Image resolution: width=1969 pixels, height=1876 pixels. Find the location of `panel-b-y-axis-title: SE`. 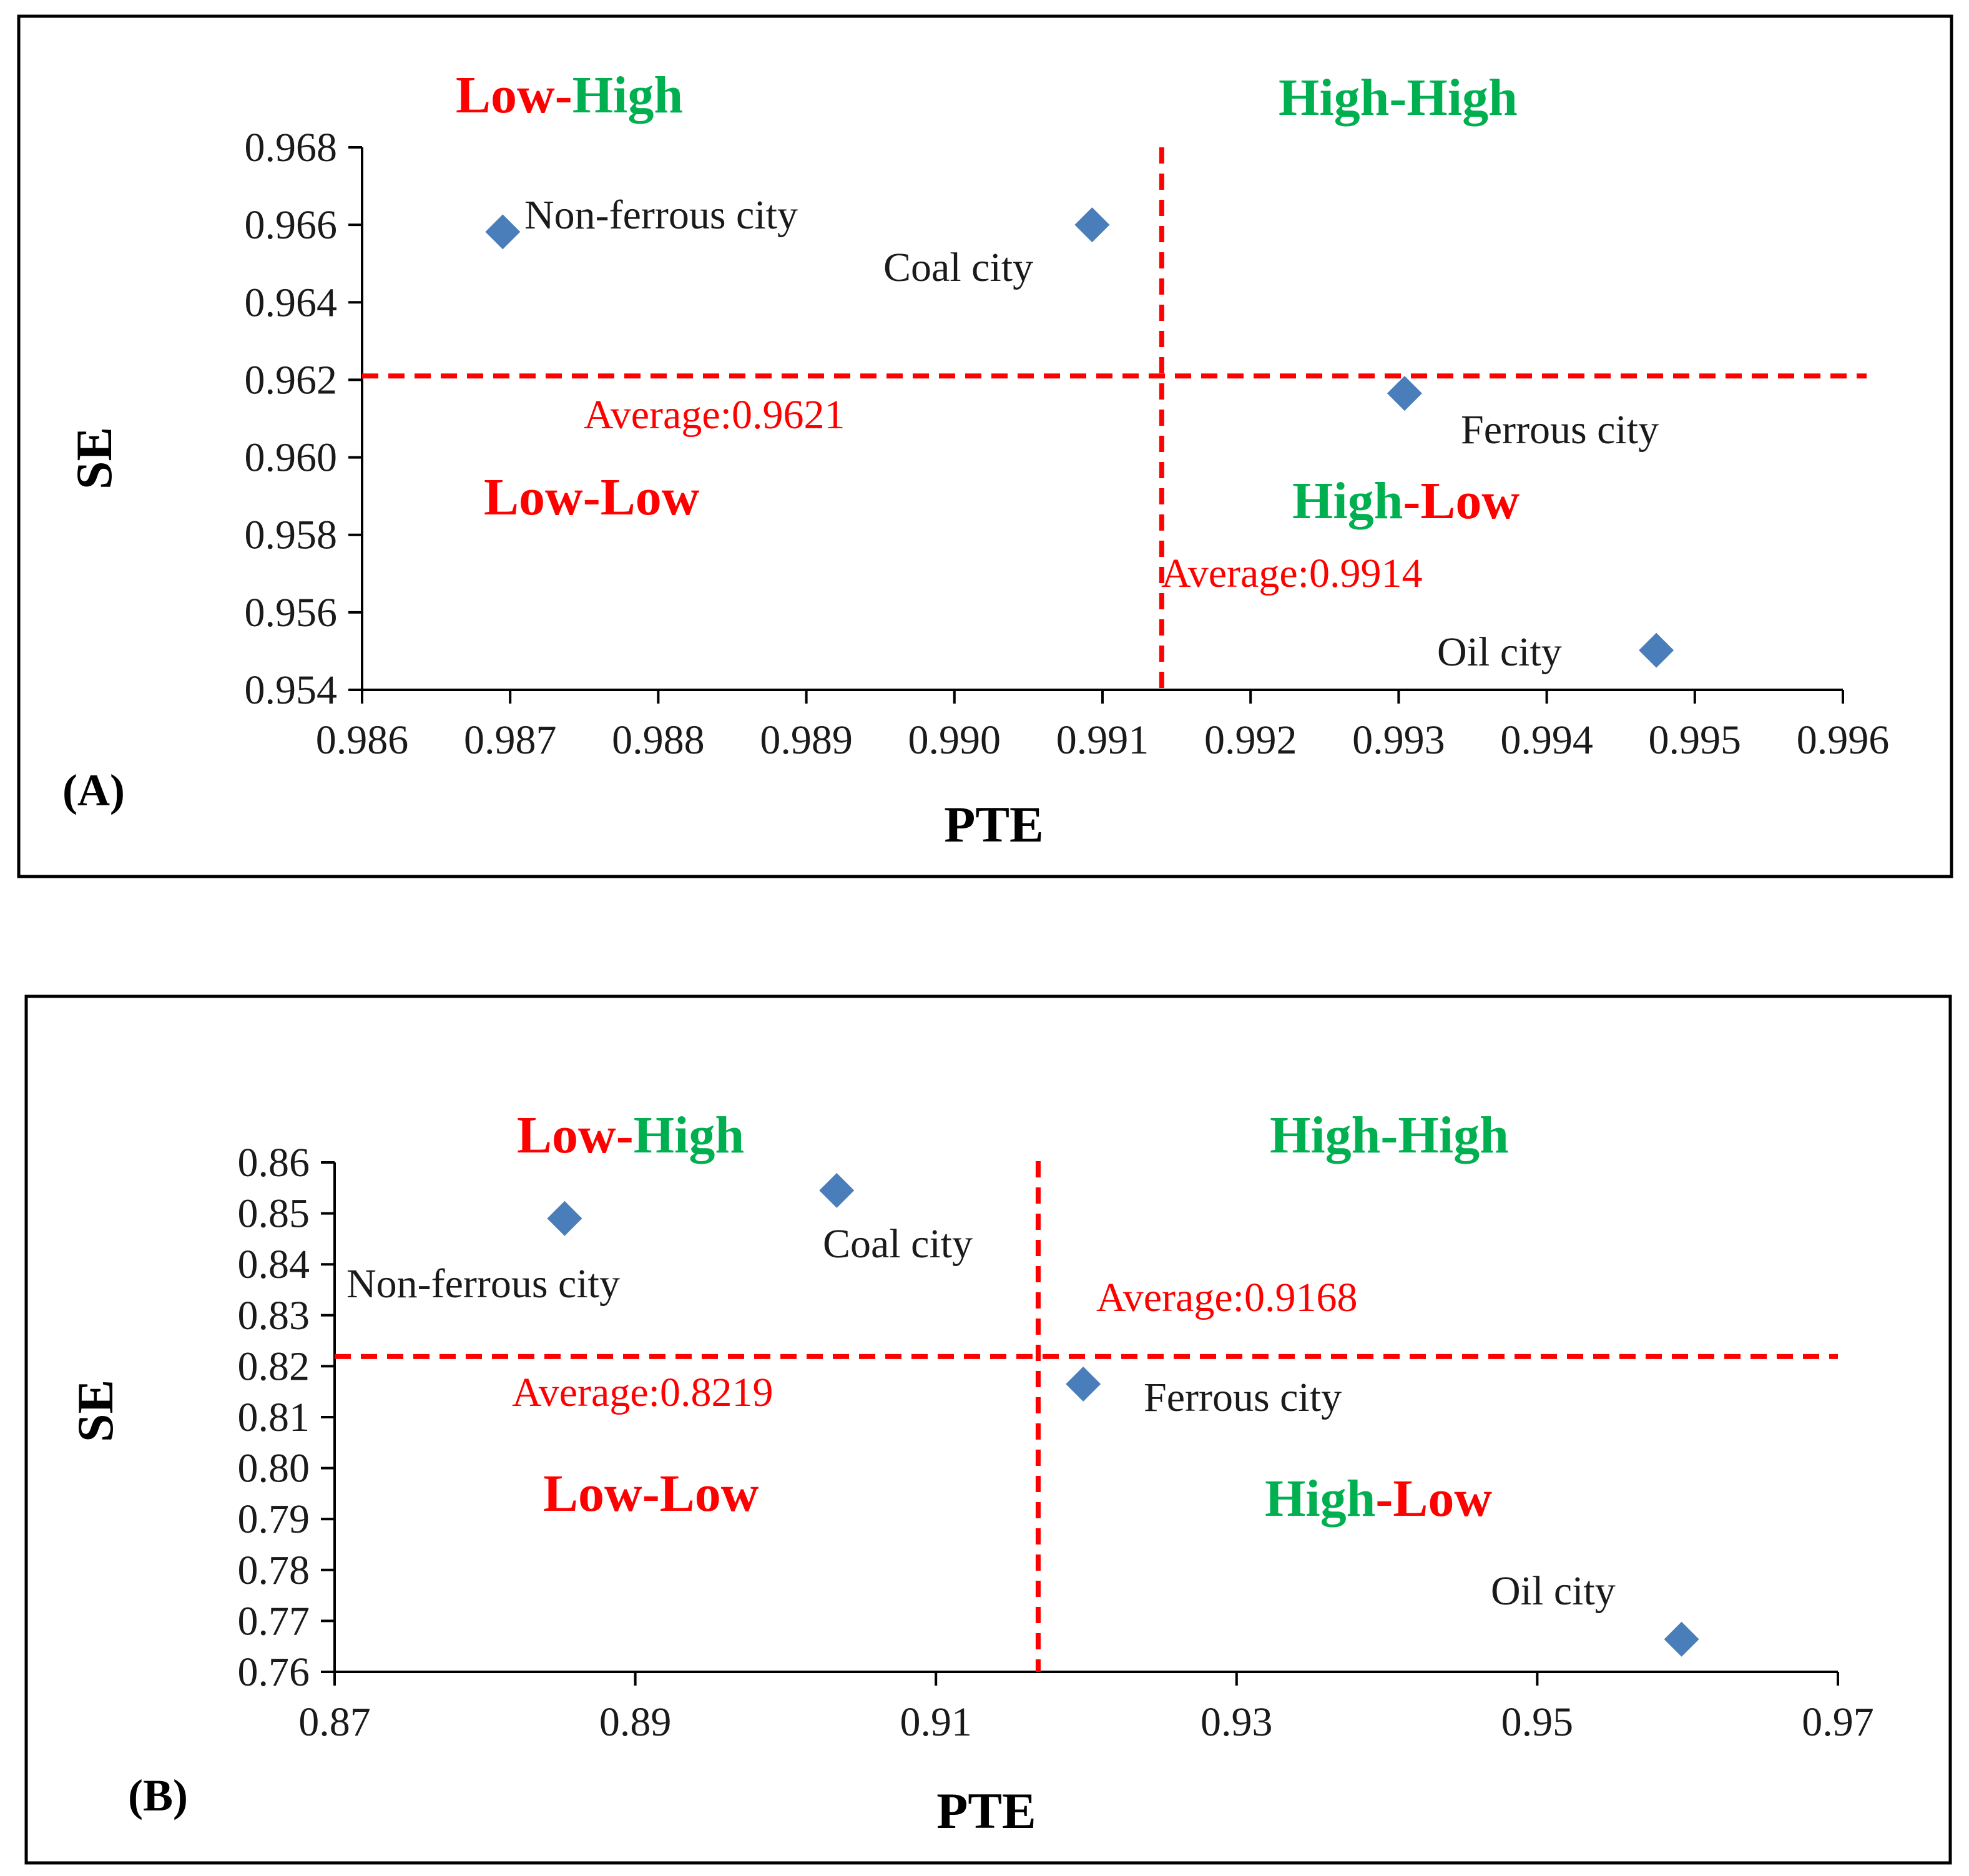

panel-b-y-axis-title: SE is located at coordinates (95, 1411).